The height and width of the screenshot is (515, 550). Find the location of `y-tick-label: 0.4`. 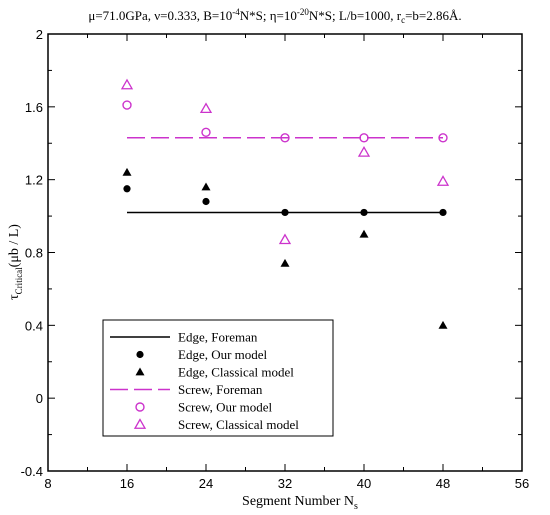

y-tick-label: 0.4 is located at coordinates (34, 325).